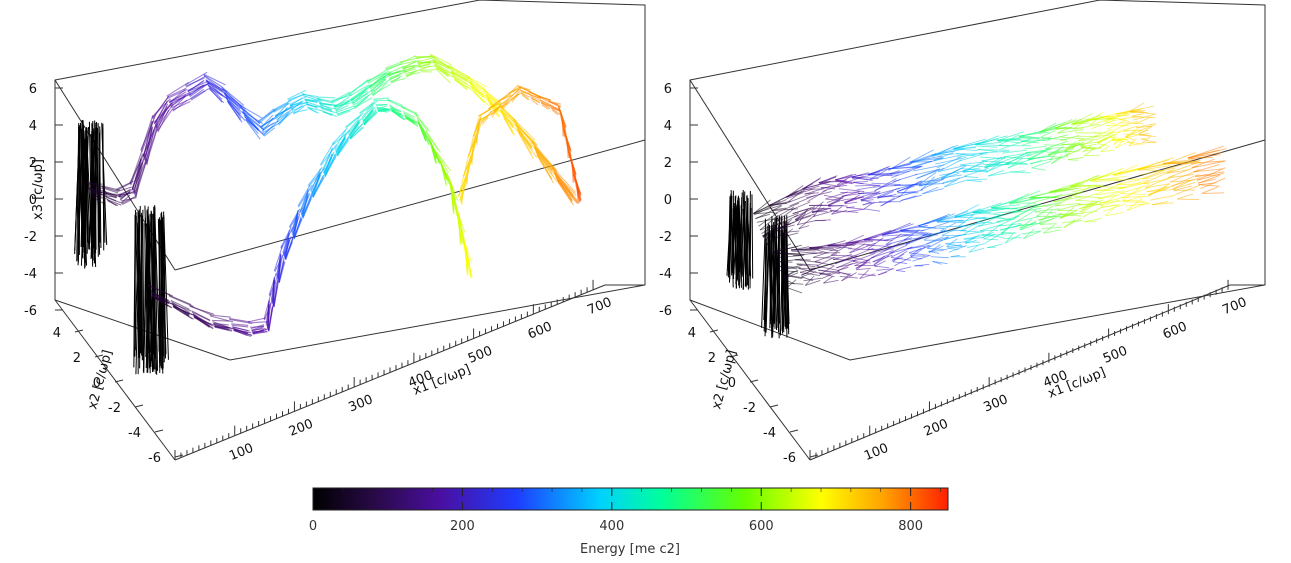 The width and height of the screenshot is (1291, 563). What do you see at coordinates (30, 311) in the screenshot?
I see `x3-tick-label: -6` at bounding box center [30, 311].